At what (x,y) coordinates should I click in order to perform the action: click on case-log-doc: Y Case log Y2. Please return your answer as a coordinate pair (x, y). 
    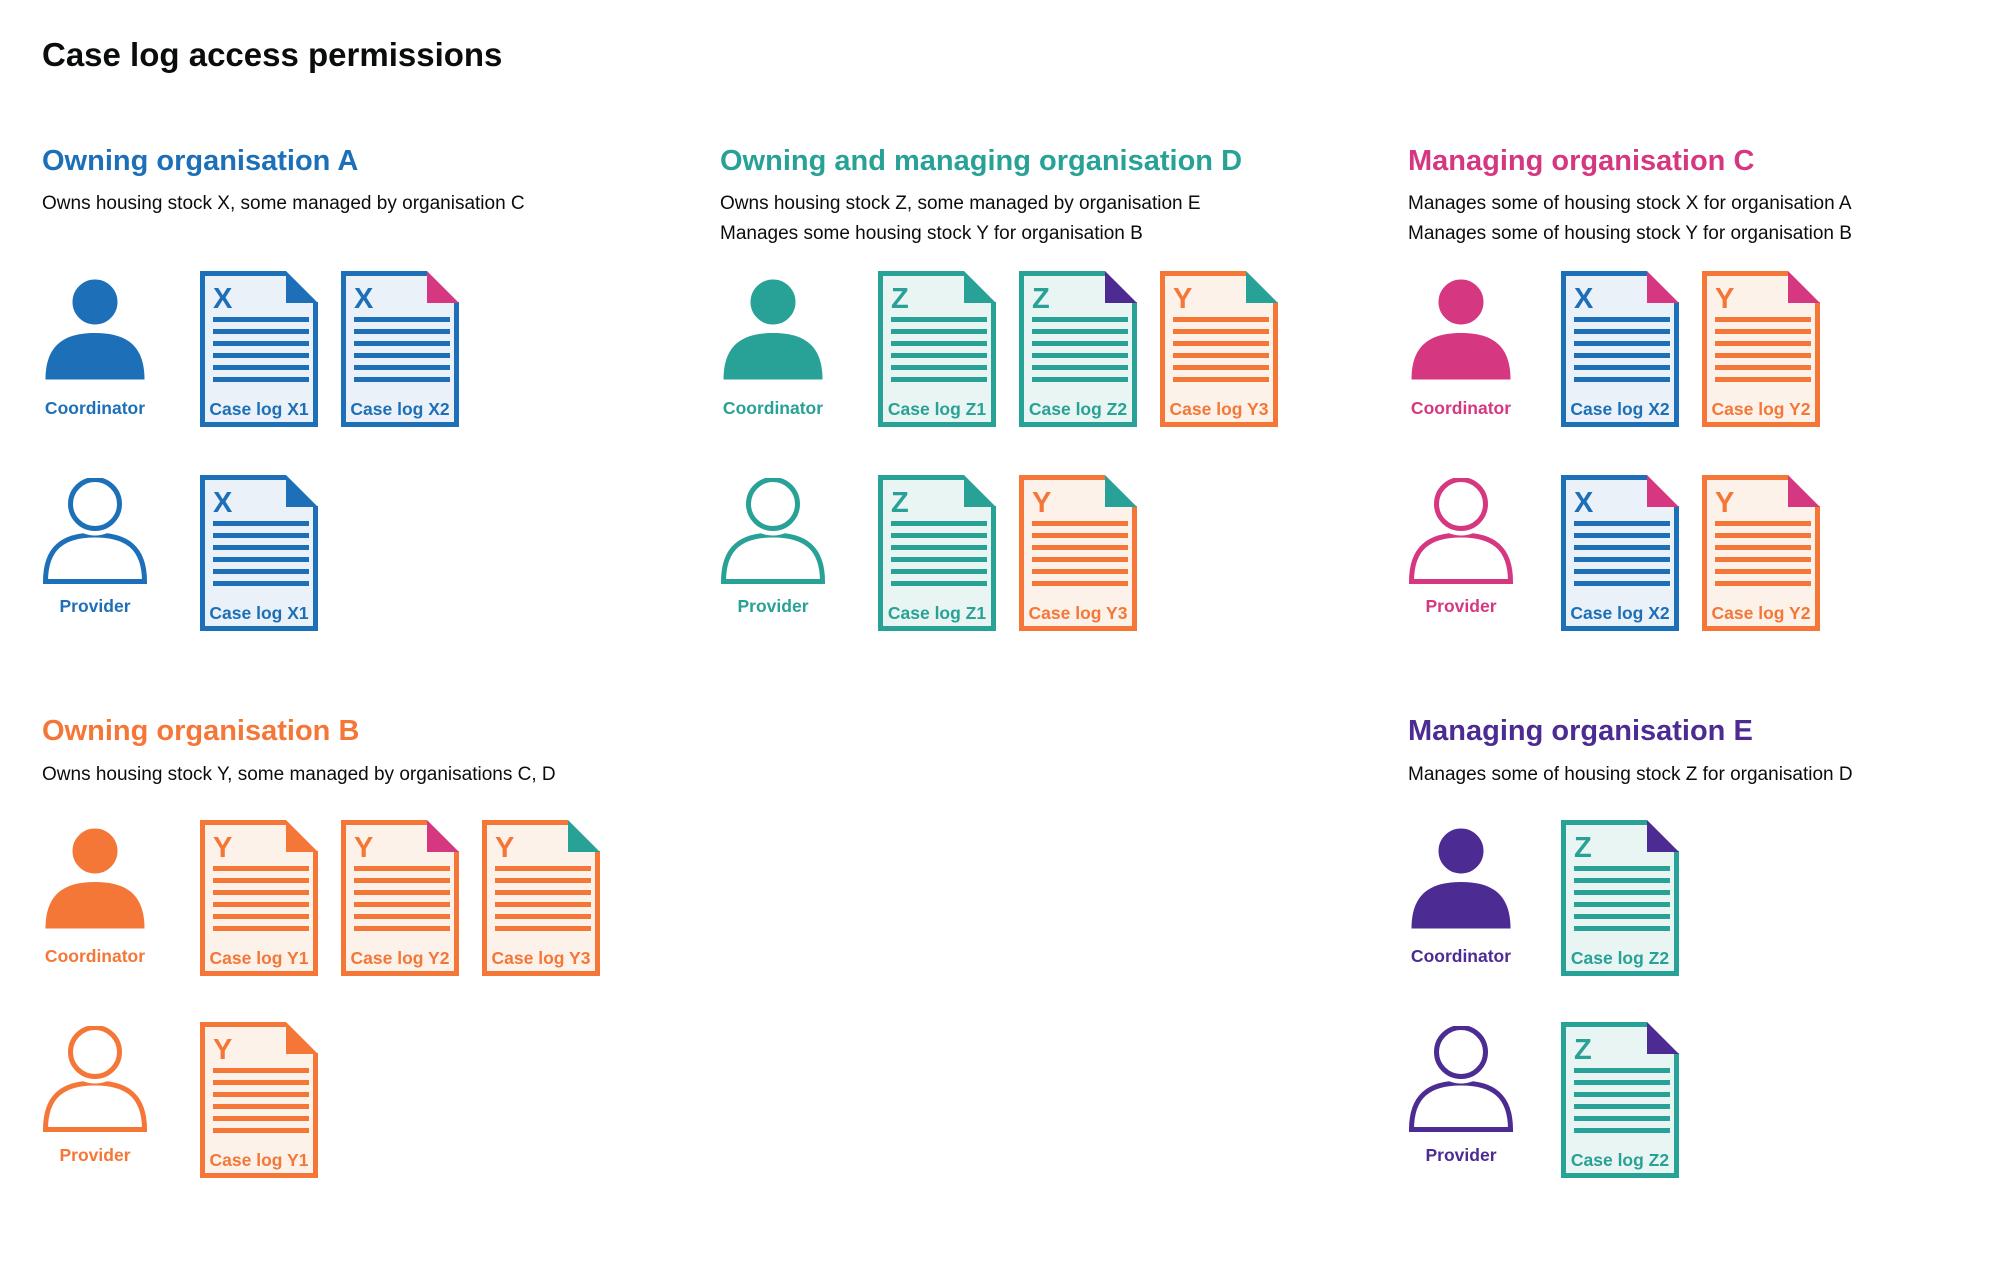
    Looking at the image, I should click on (400, 898).